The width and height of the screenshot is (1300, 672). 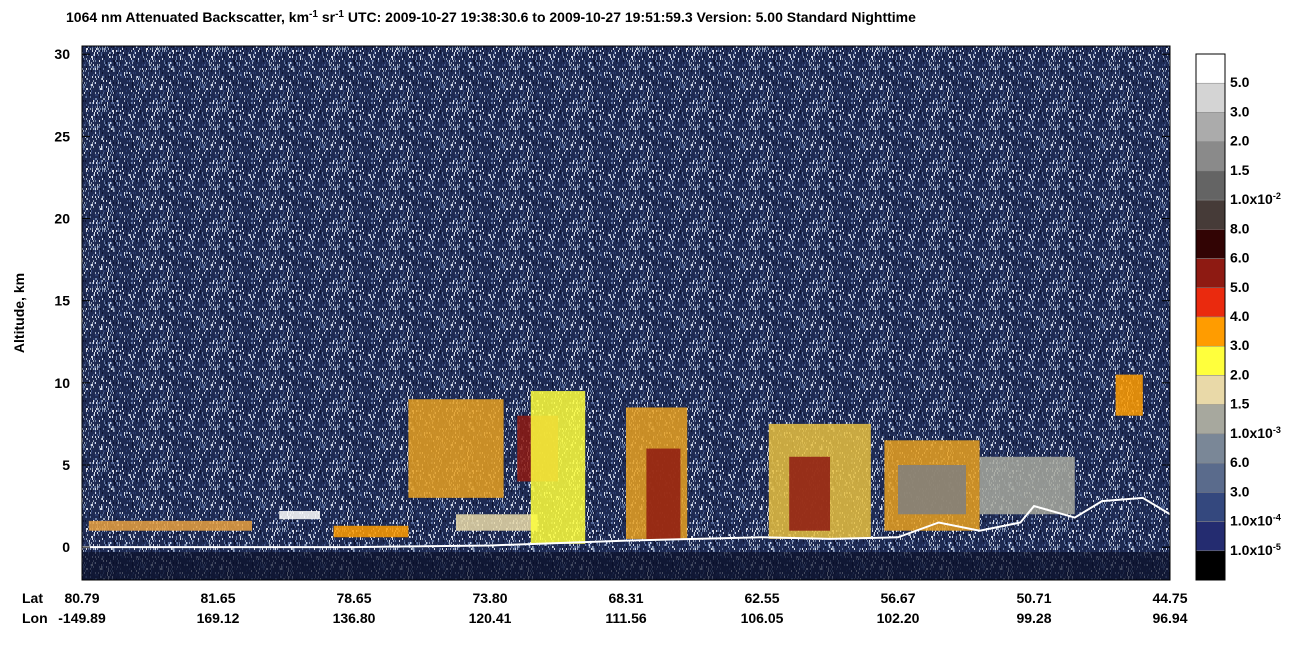 I want to click on title-part: 1064 nm Attenuated Backscatter, km, so click(x=187, y=17).